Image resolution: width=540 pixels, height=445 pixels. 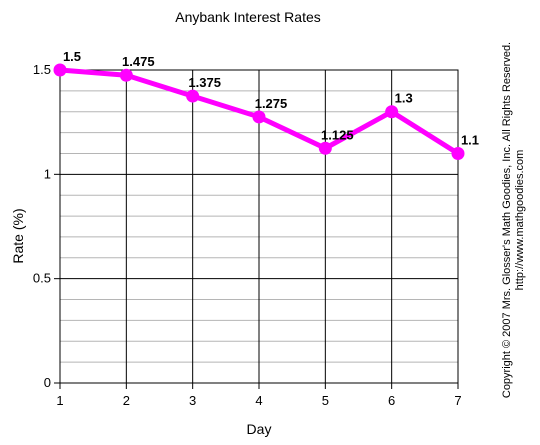 I want to click on y-axis-ticks: 0 0.5 1 1.5, so click(x=46, y=226).